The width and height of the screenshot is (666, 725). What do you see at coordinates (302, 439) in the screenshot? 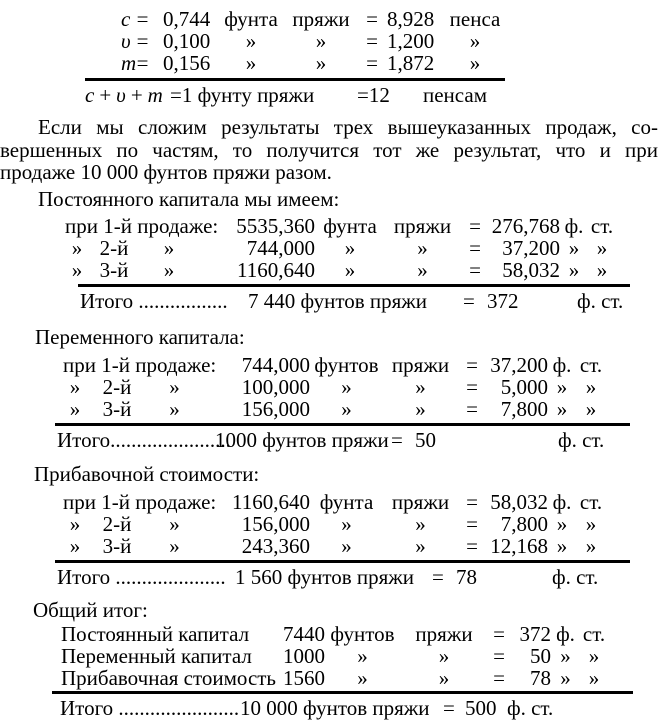
I see `total-quantity: 1000 фунтов пряжи` at bounding box center [302, 439].